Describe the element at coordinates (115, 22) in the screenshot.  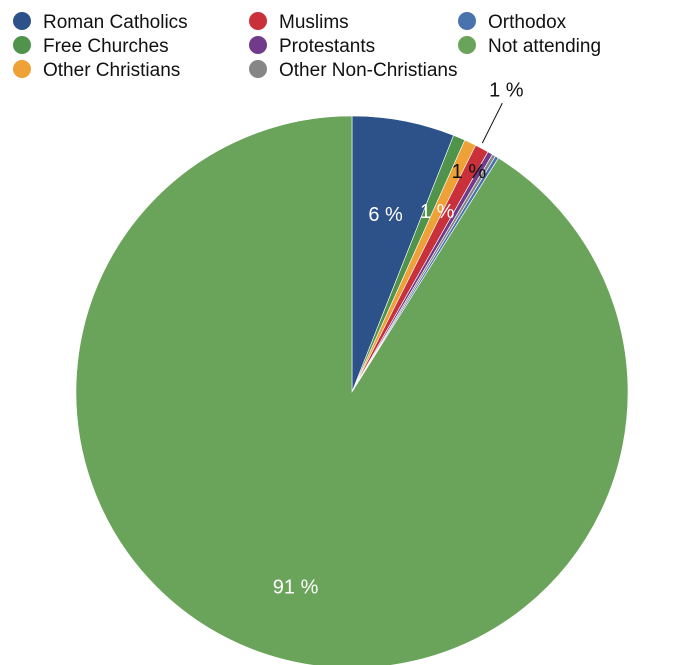
I see `legend-label-roman-catholics: Roman Catholics` at that location.